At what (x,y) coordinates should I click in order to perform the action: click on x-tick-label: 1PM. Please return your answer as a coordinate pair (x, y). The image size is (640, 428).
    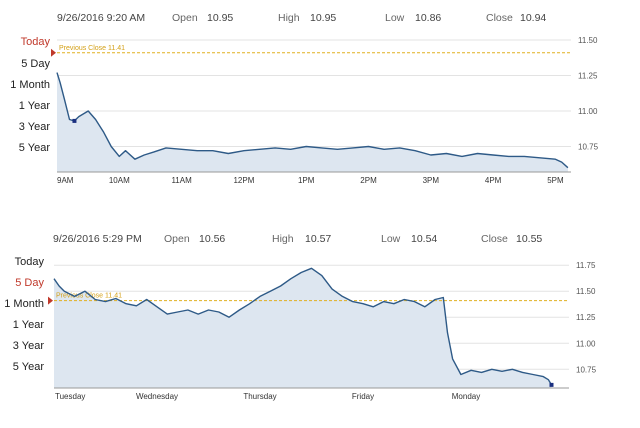
    Looking at the image, I should click on (306, 180).